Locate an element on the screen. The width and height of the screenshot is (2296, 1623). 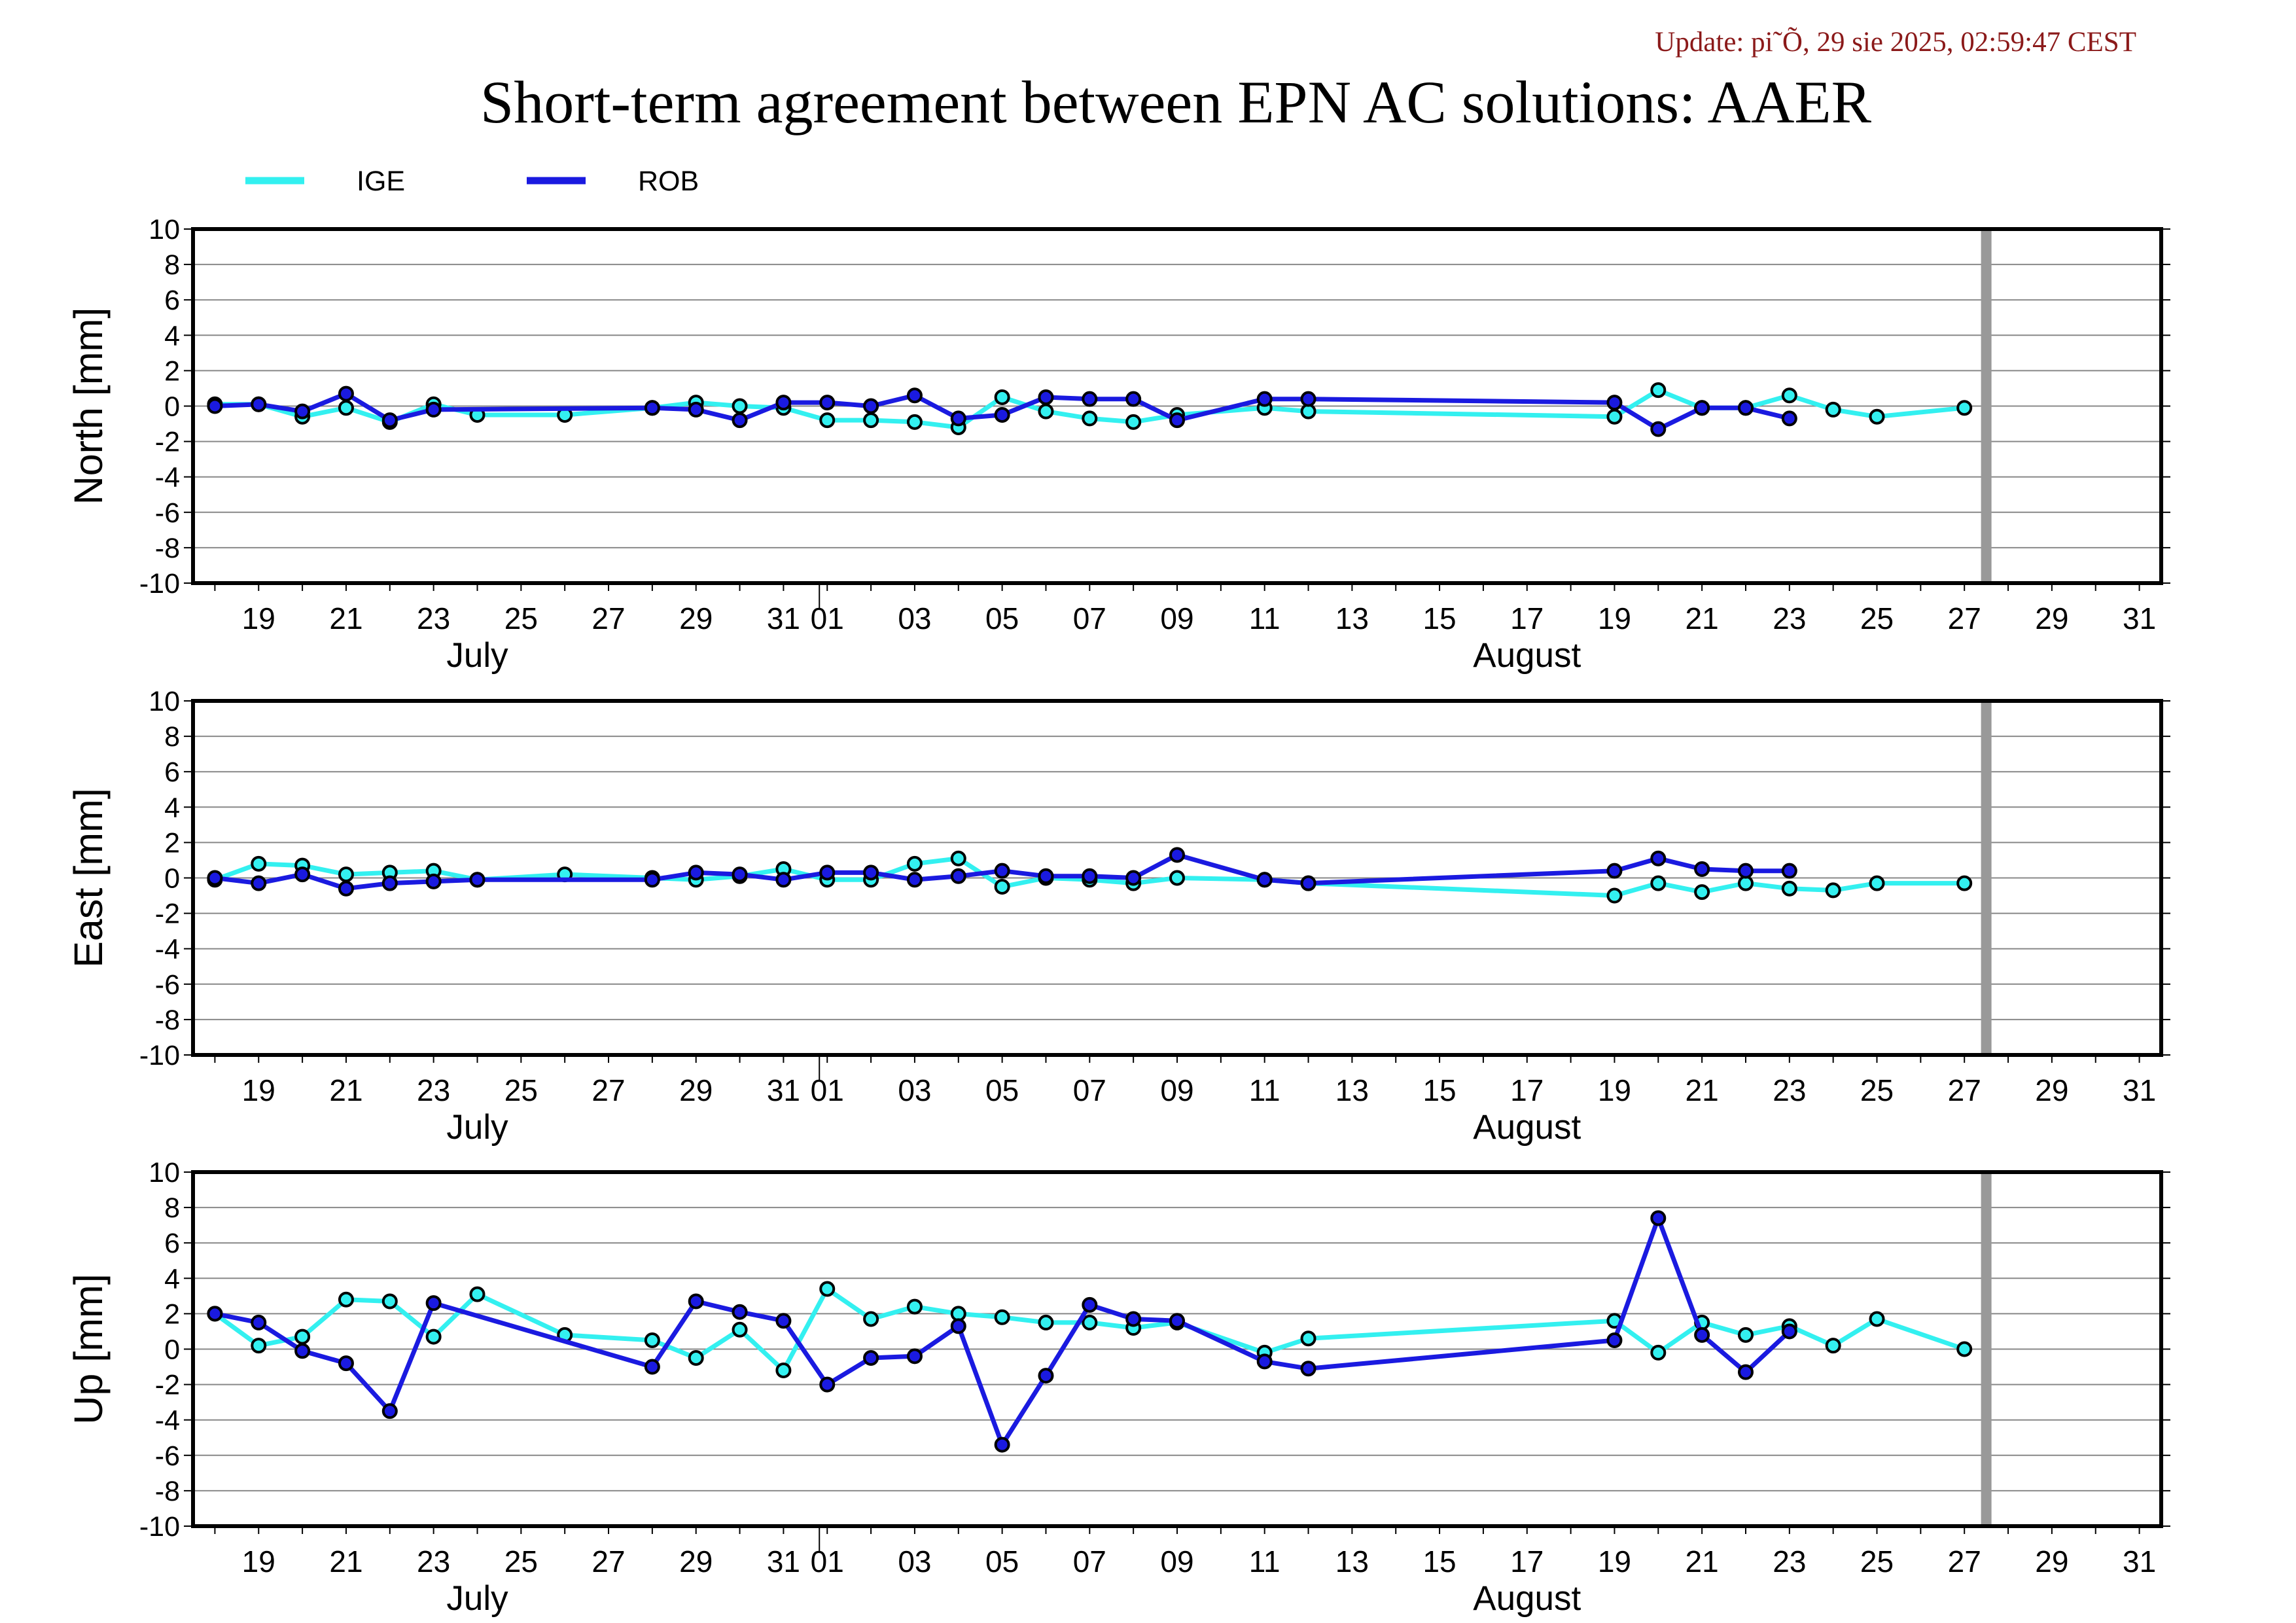
x-tick-label: 17 is located at coordinates (1527, 1090).